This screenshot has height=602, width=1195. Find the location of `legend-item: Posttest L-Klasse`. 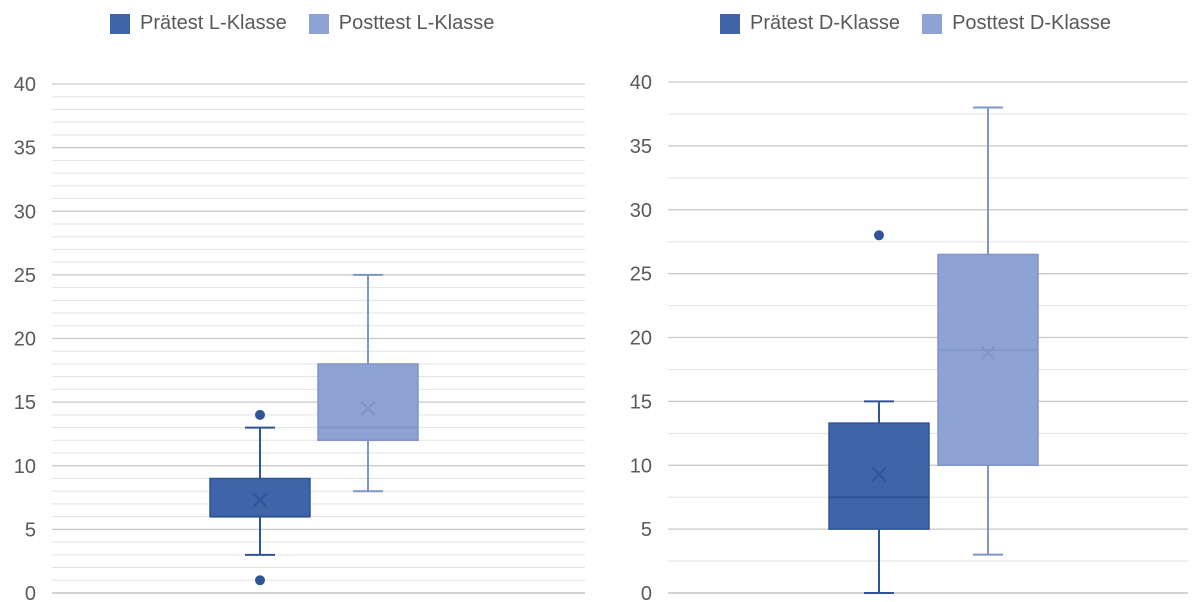

legend-item: Posttest L-Klasse is located at coordinates (401, 23).